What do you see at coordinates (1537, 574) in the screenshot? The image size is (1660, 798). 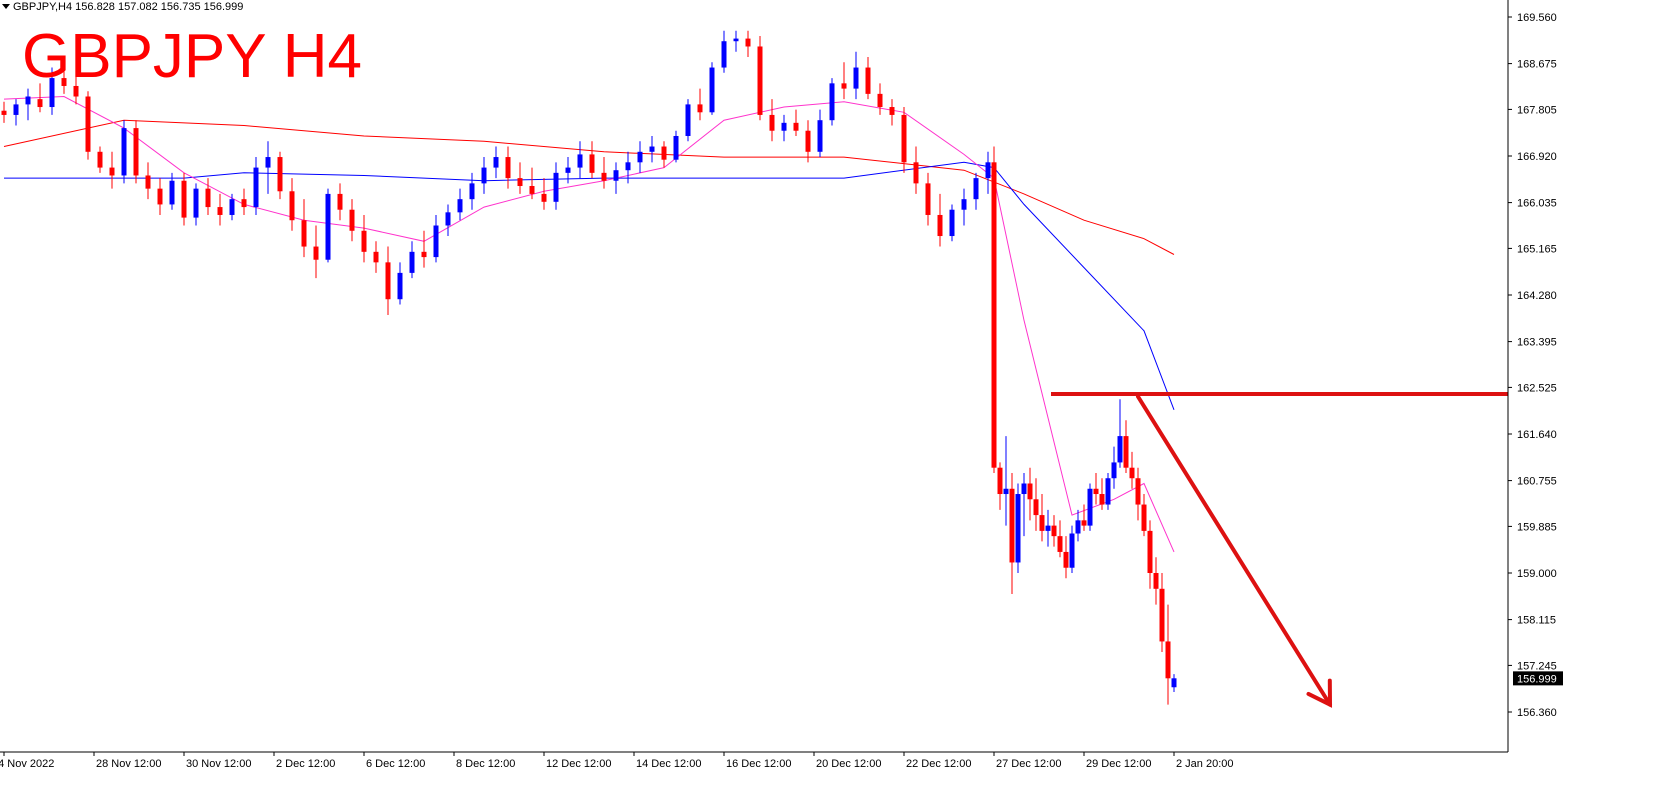 I see `price-tick-label: 159.000` at bounding box center [1537, 574].